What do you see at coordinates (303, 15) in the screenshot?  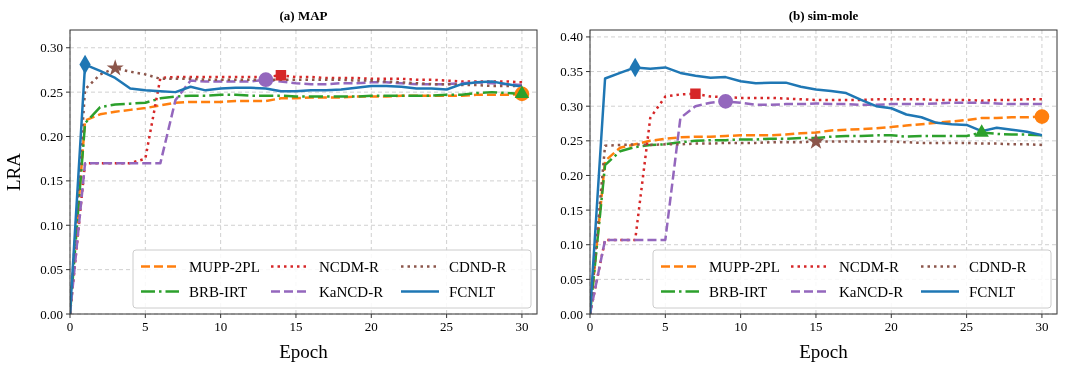 I see `chart-title: (a) MAP` at bounding box center [303, 15].